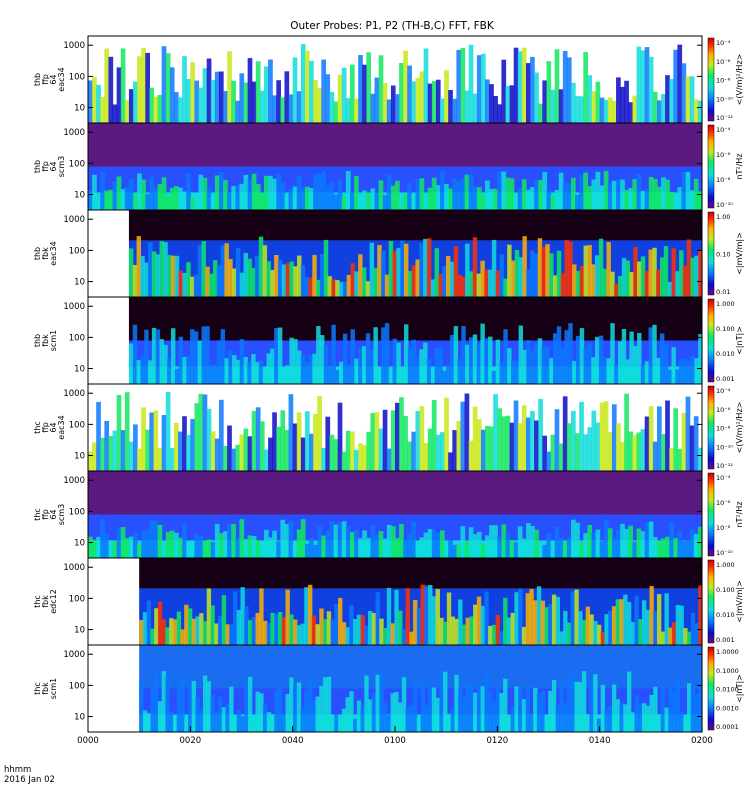 The width and height of the screenshot is (750, 800). What do you see at coordinates (61, 166) in the screenshot?
I see `y-label-line: scm3` at bounding box center [61, 166].